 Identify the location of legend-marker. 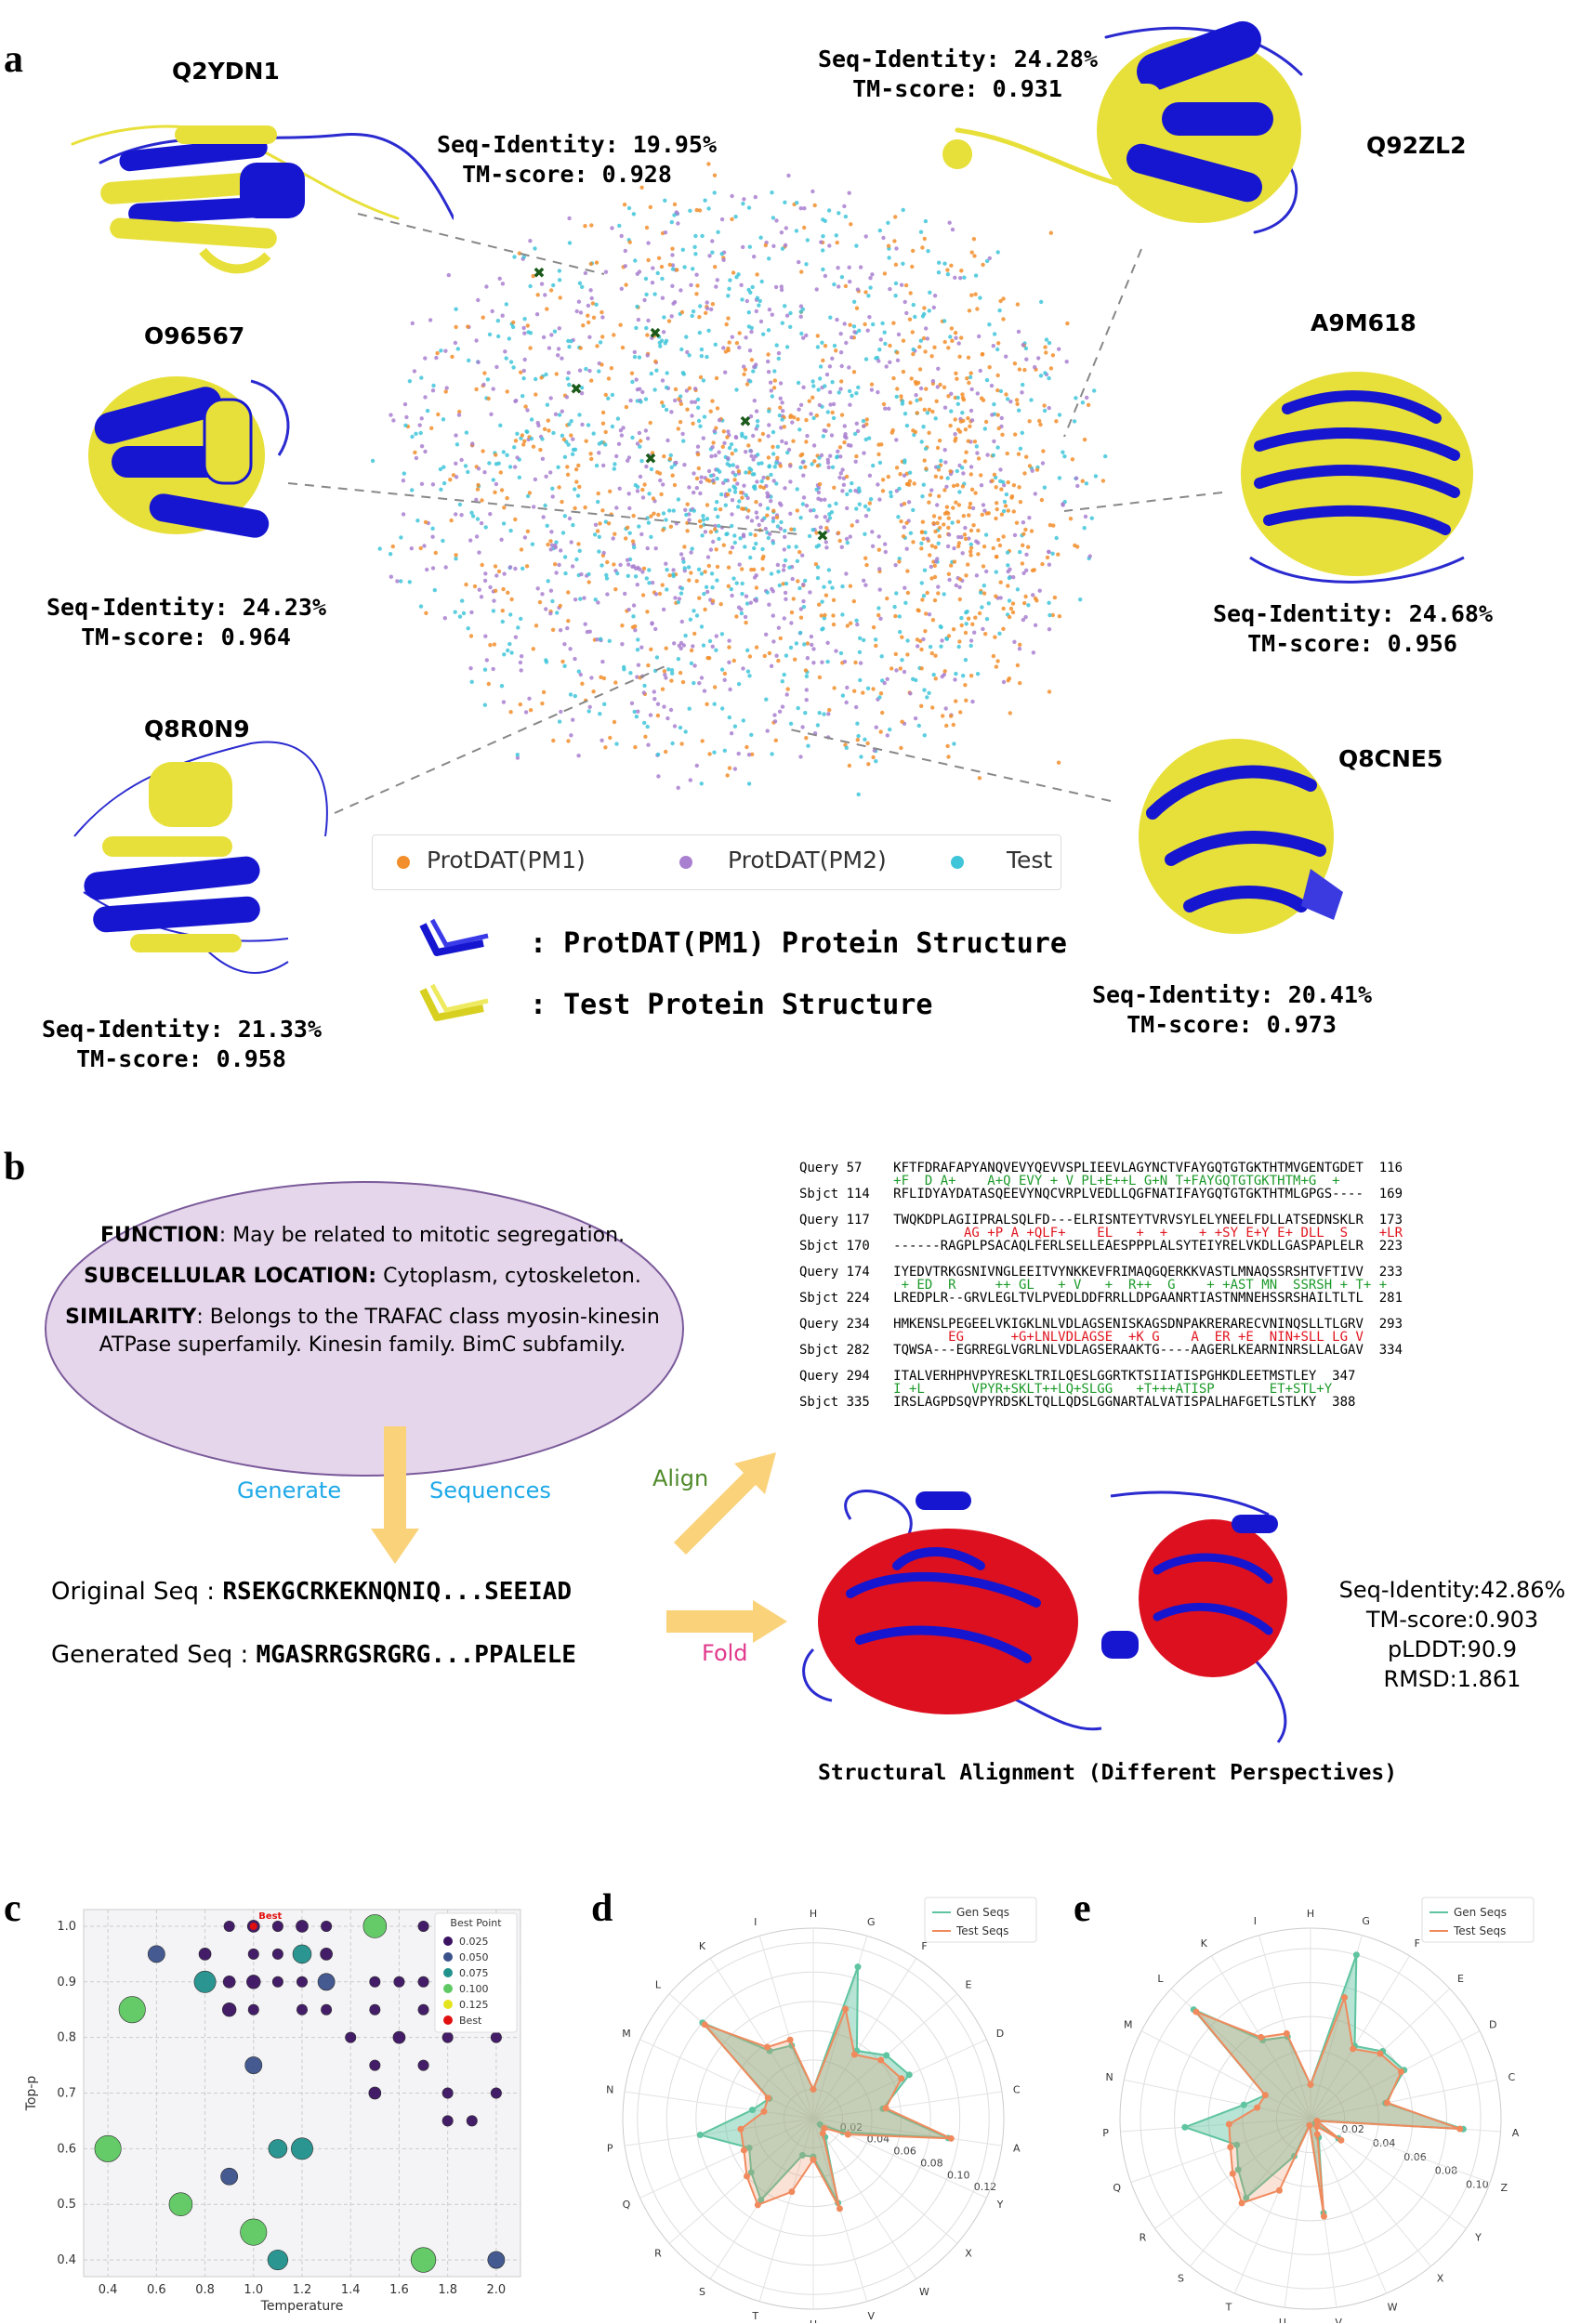
(448, 1957).